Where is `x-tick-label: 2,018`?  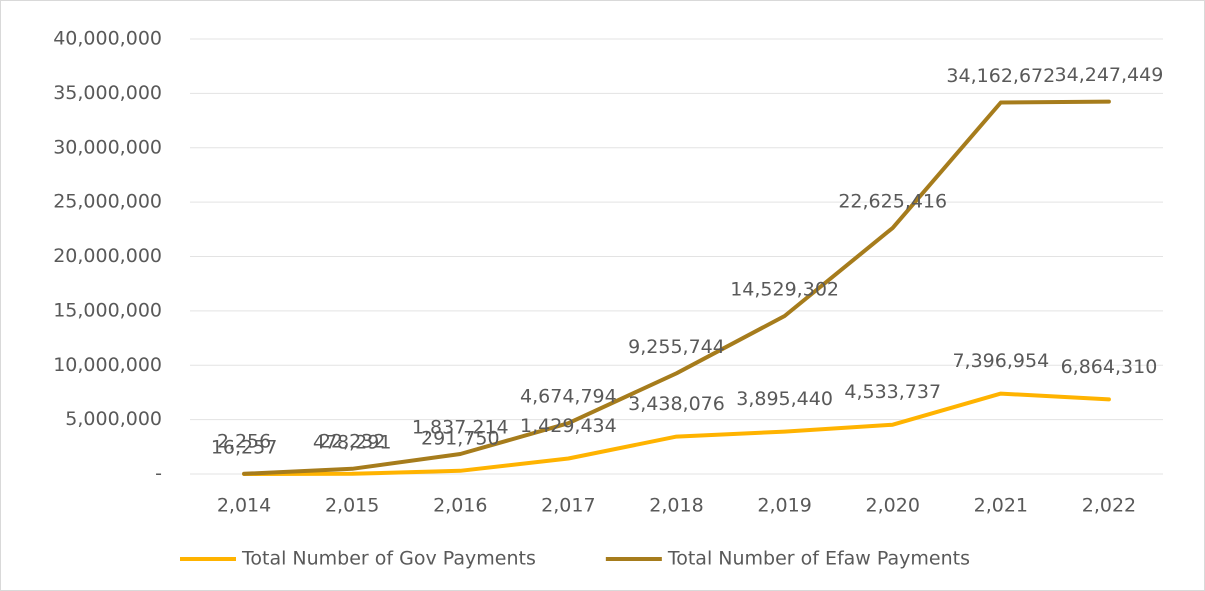 x-tick-label: 2,018 is located at coordinates (676, 506).